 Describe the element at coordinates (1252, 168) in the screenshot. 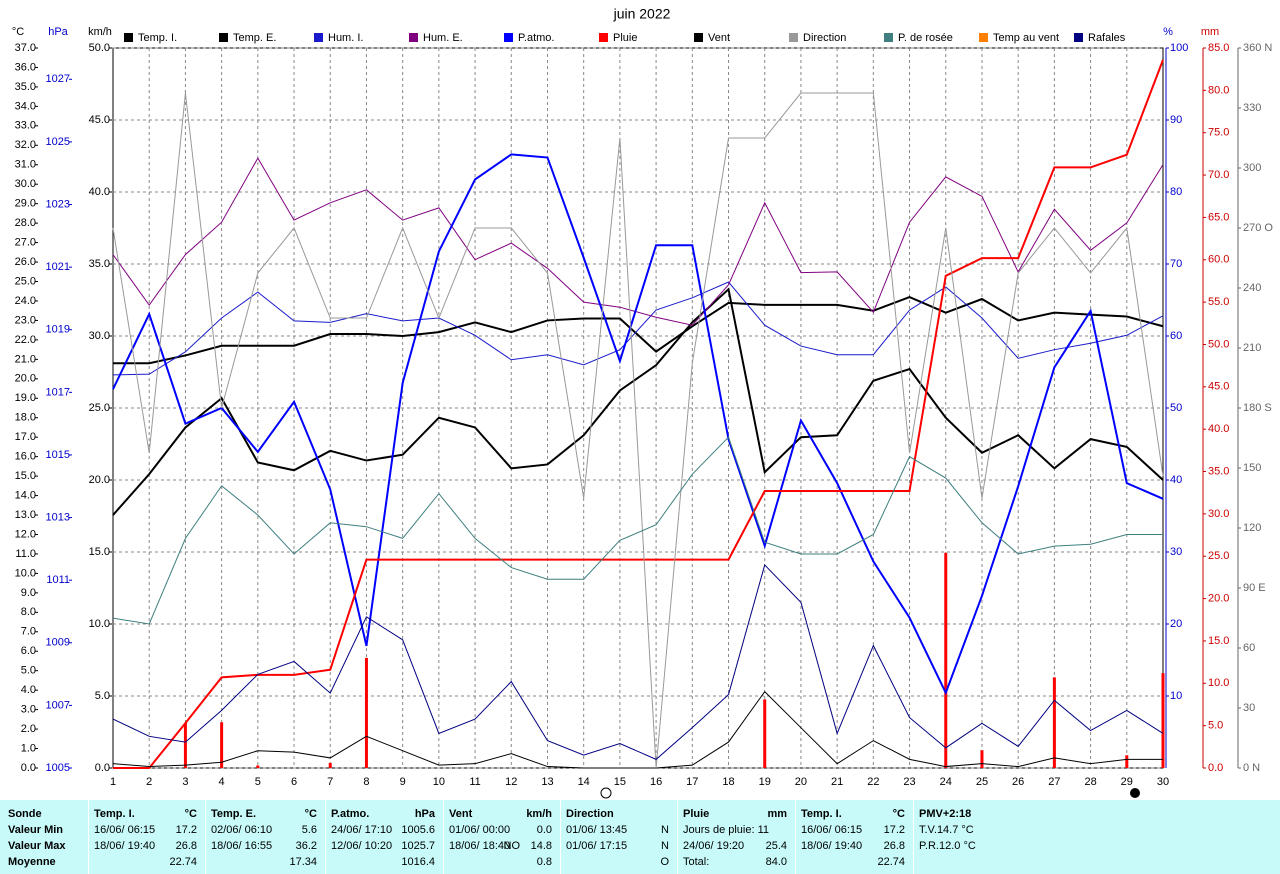

I see `y-tick-label: 300` at that location.